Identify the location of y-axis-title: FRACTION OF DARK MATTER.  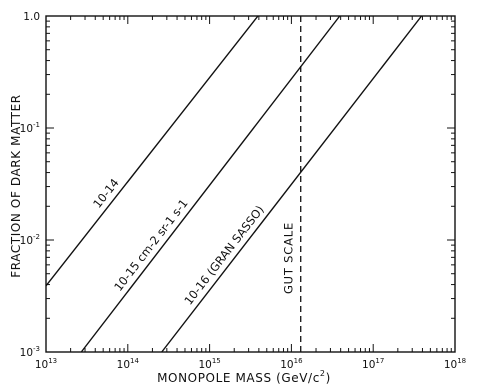
(16, 185).